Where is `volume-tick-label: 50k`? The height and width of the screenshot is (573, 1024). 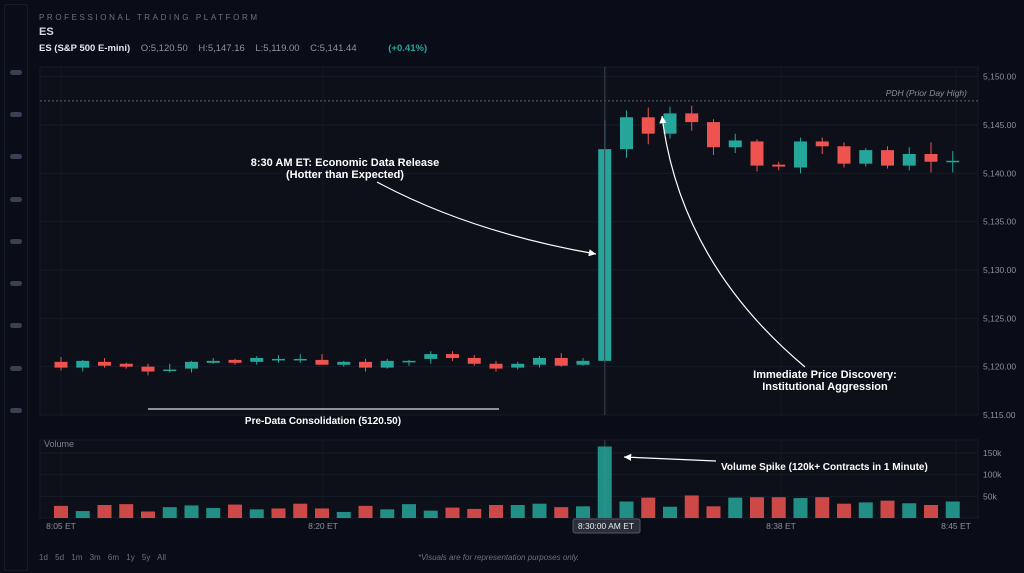
volume-tick-label: 50k is located at coordinates (990, 496).